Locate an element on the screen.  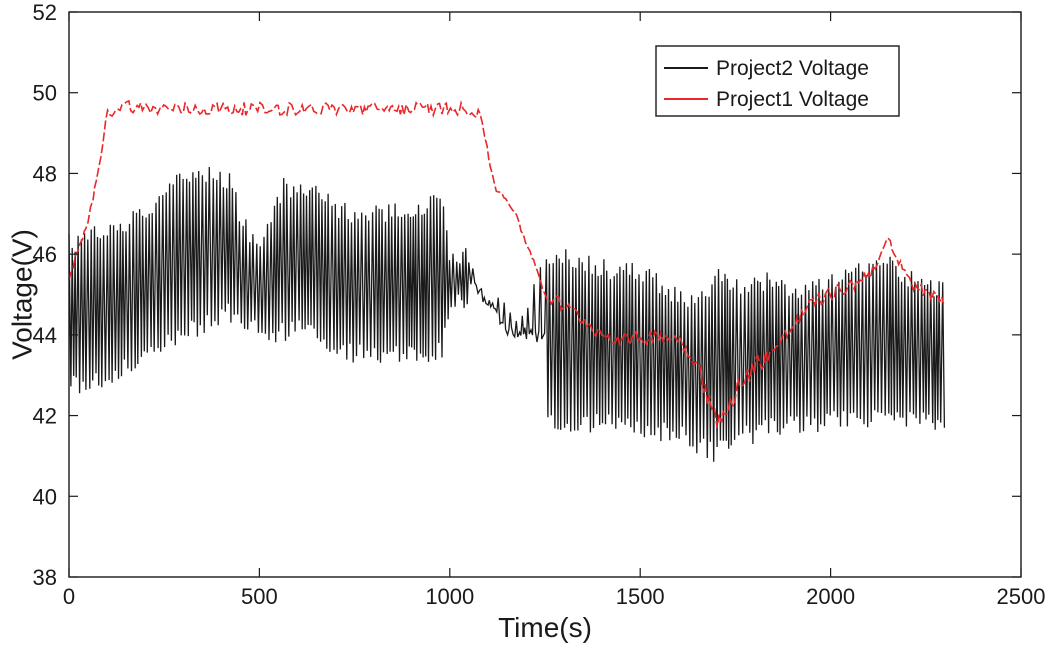
y-tick-label: 44 is located at coordinates (45, 335).